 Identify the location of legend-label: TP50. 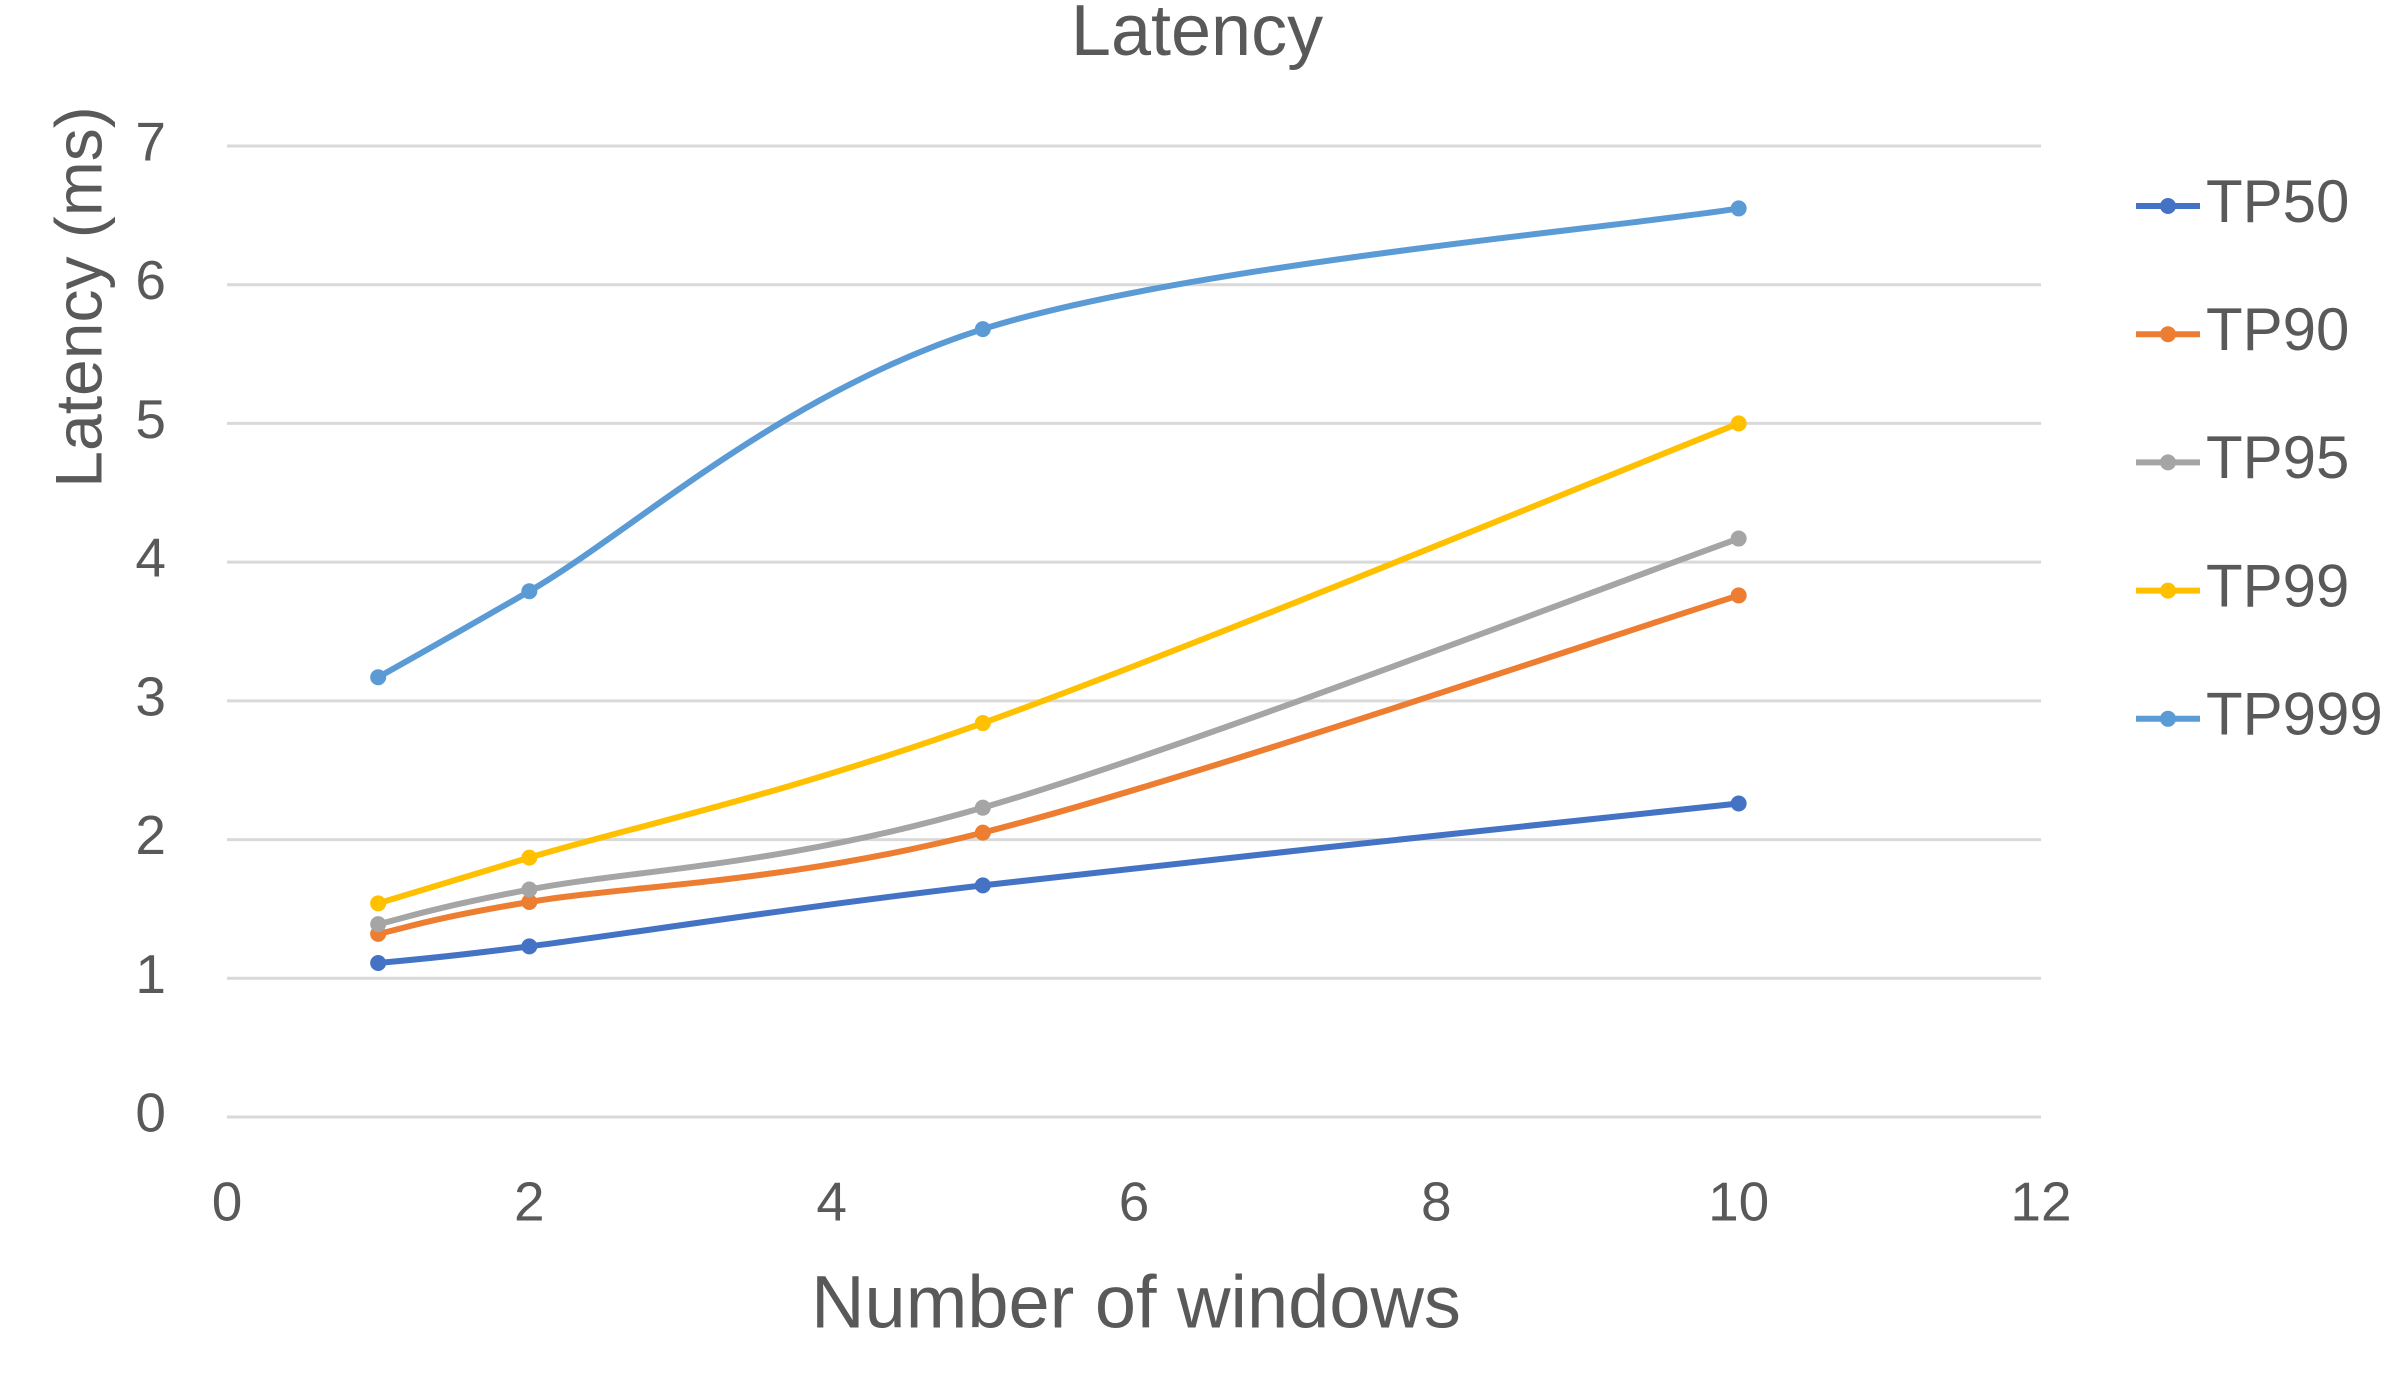
(2277, 201).